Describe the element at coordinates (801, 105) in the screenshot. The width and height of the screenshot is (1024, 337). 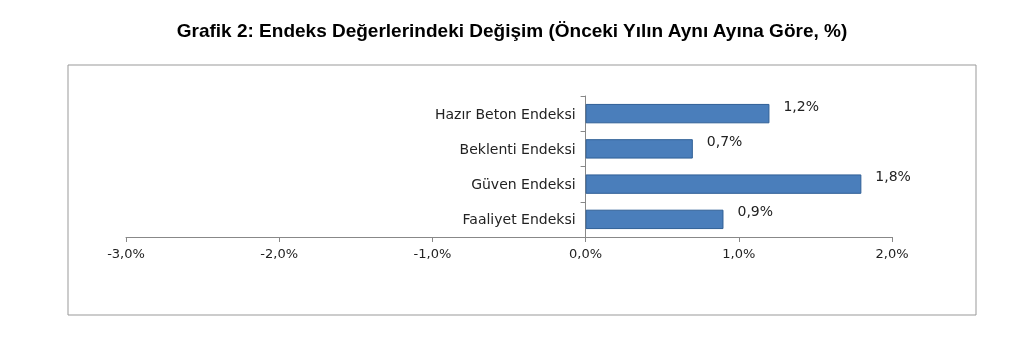
I see `data-label: 1,2%` at that location.